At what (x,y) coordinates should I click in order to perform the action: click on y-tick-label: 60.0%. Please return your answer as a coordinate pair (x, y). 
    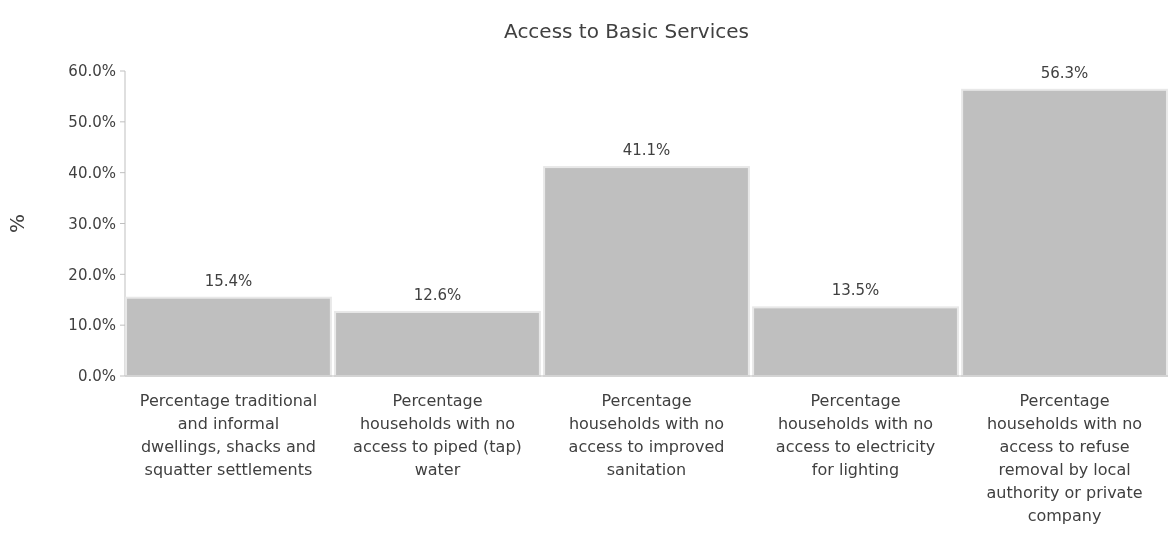
    Looking at the image, I should click on (92, 71).